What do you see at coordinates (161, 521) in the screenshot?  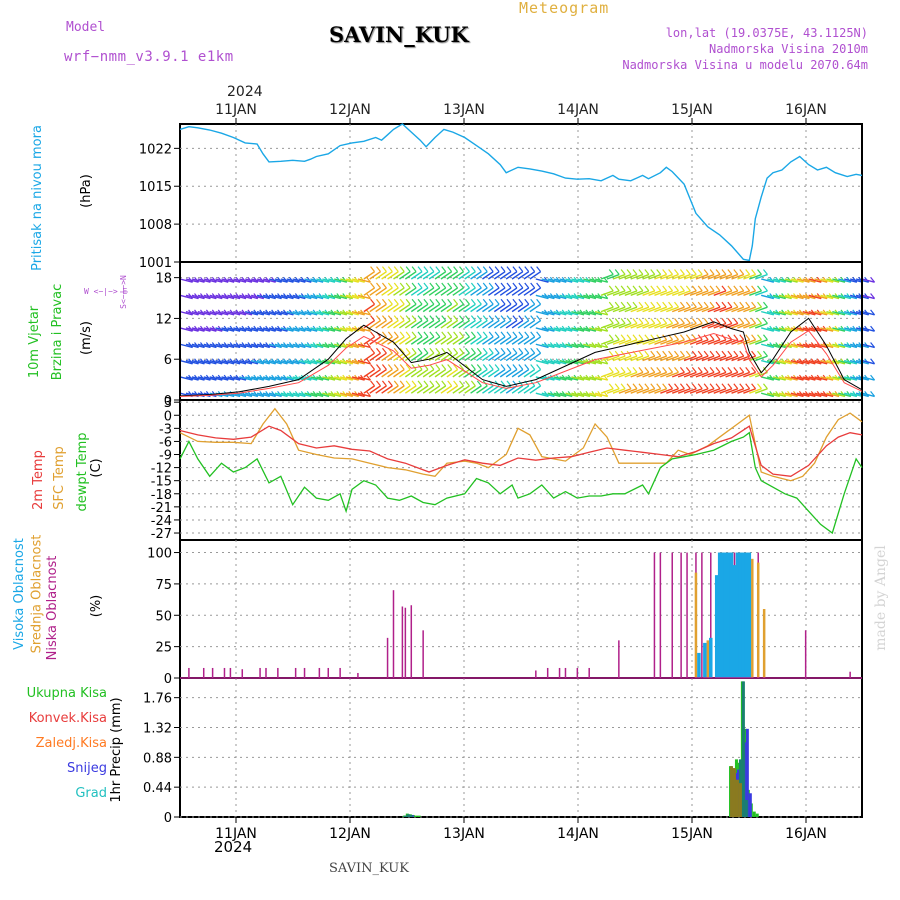 I see `temperature-ytick-label: -24` at bounding box center [161, 521].